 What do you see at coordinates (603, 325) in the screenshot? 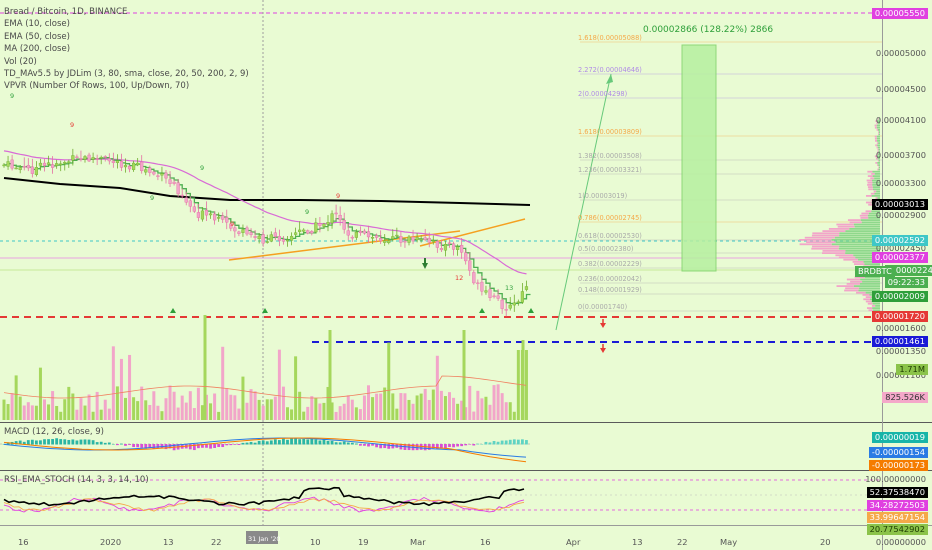
I see `down-arrow-icon` at bounding box center [603, 325].